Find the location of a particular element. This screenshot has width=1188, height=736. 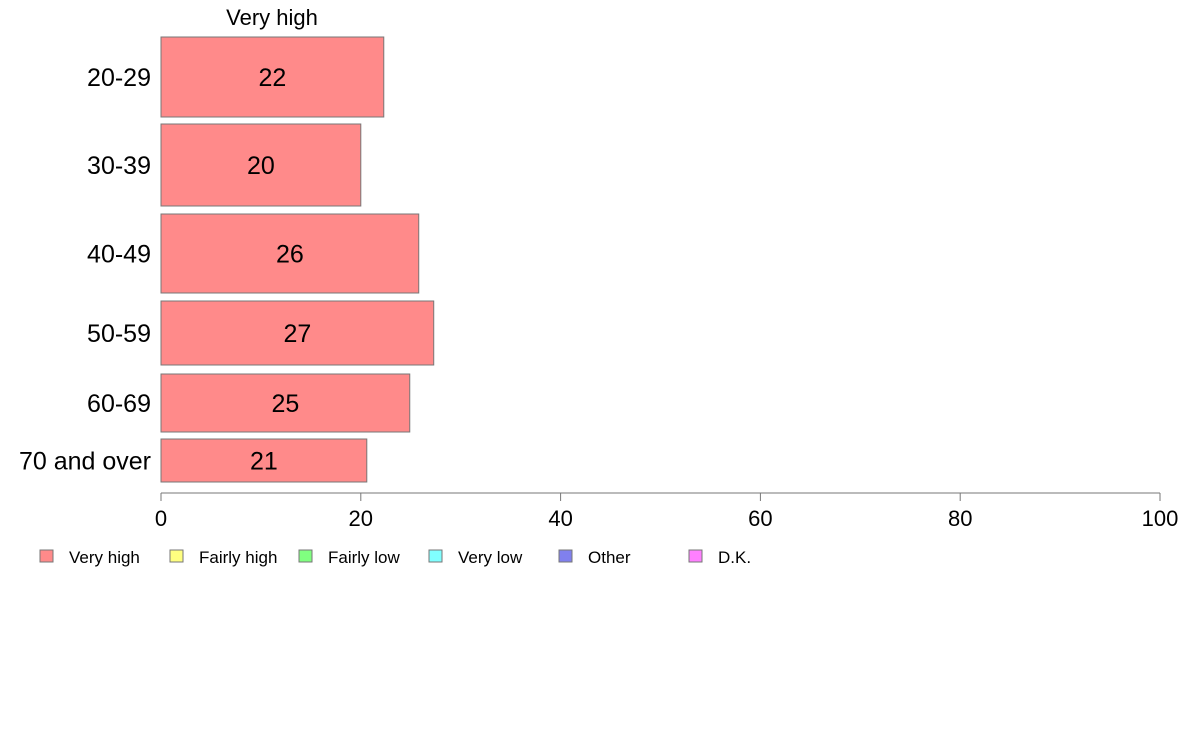

legend-label: Fairly high is located at coordinates (238, 557).